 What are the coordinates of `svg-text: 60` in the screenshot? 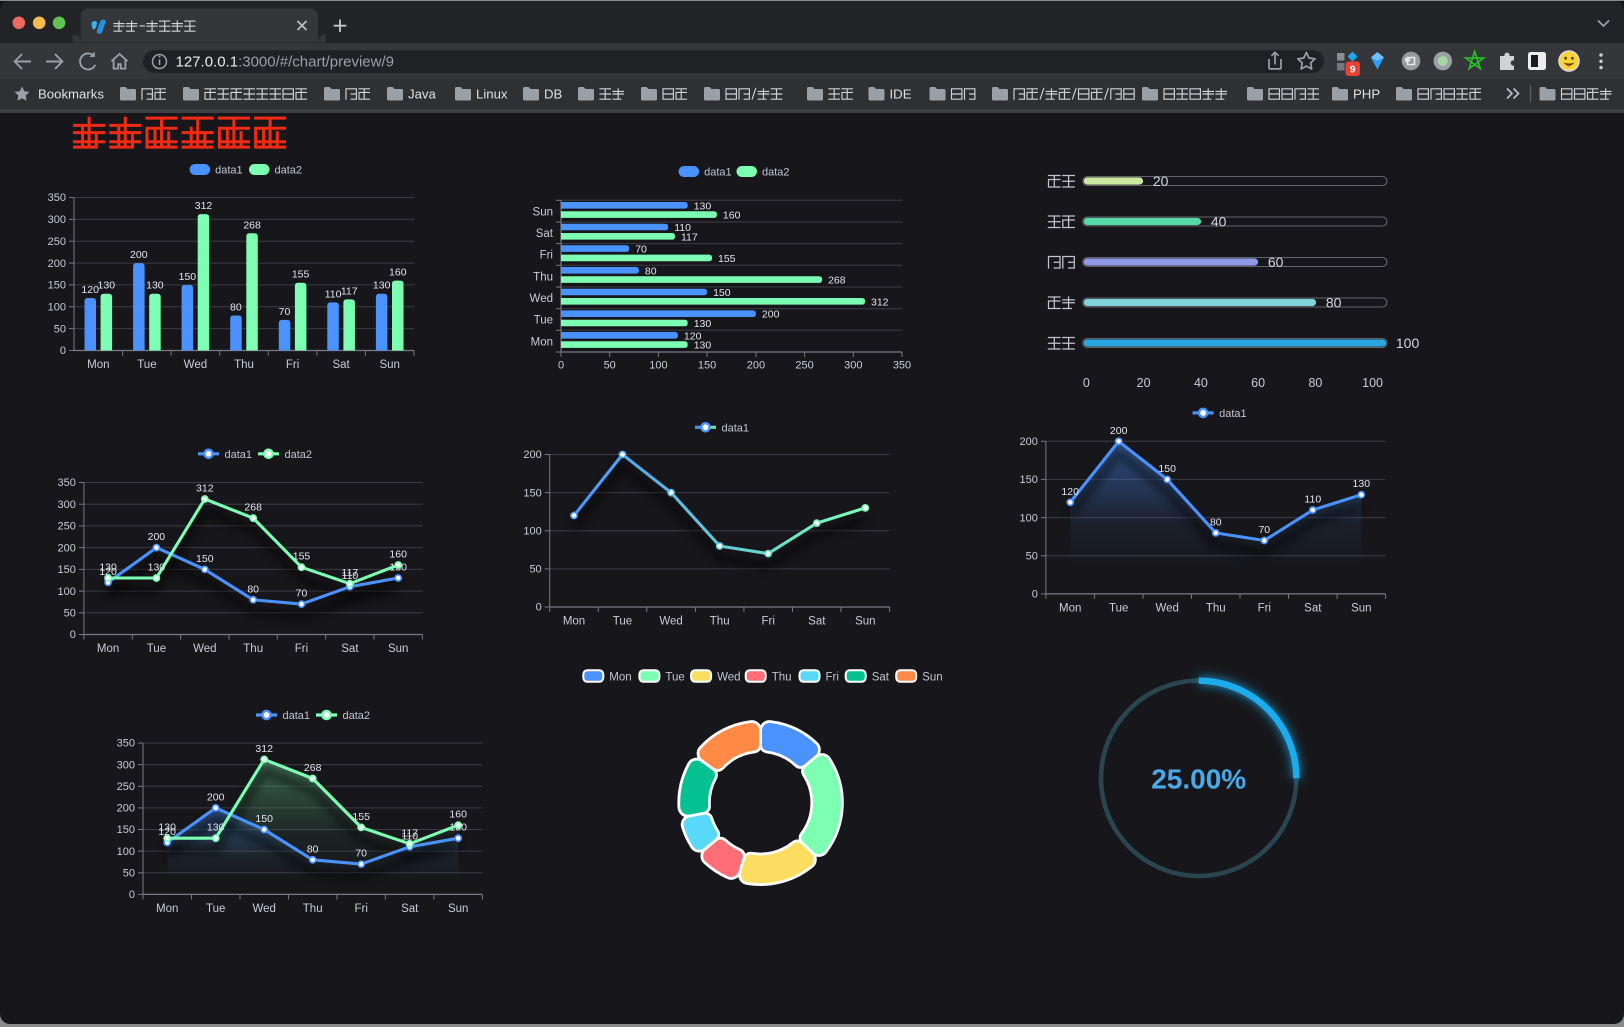 It's located at (1258, 383).